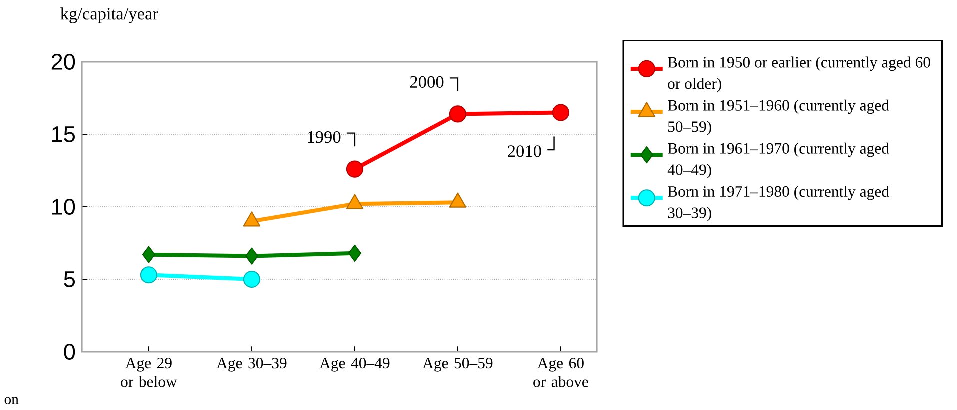 Image resolution: width=957 pixels, height=410 pixels. What do you see at coordinates (251, 365) in the screenshot?
I see `x-tick-label: Age 30–39` at bounding box center [251, 365].